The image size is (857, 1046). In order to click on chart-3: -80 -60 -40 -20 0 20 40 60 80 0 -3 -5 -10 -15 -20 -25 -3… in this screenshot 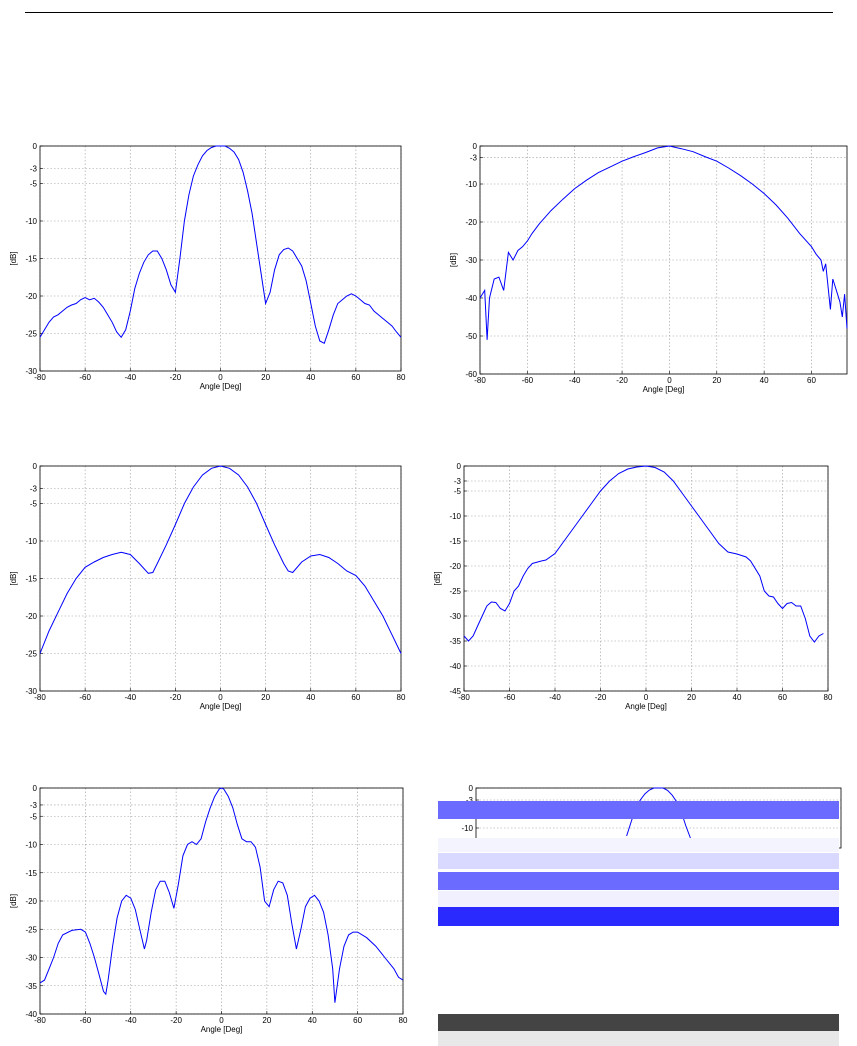, I will do `click(207, 586)`.